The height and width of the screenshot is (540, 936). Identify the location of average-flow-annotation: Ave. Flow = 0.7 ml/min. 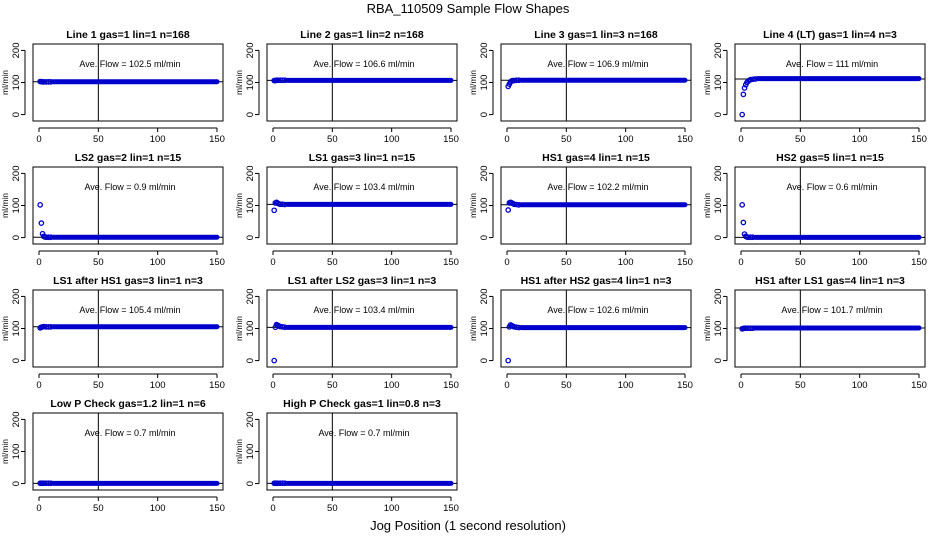
(363, 433).